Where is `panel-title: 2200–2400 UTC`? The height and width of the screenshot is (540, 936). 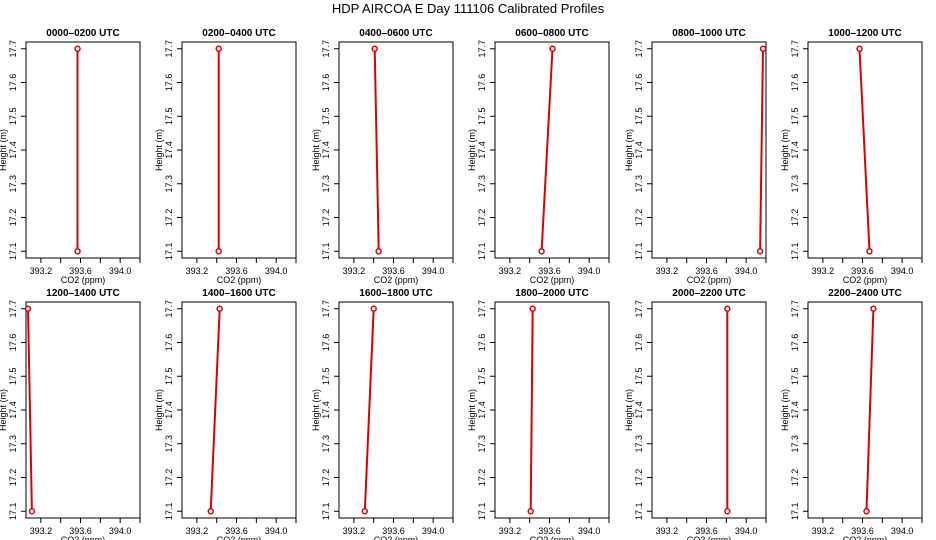 panel-title: 2200–2400 UTC is located at coordinates (864, 293).